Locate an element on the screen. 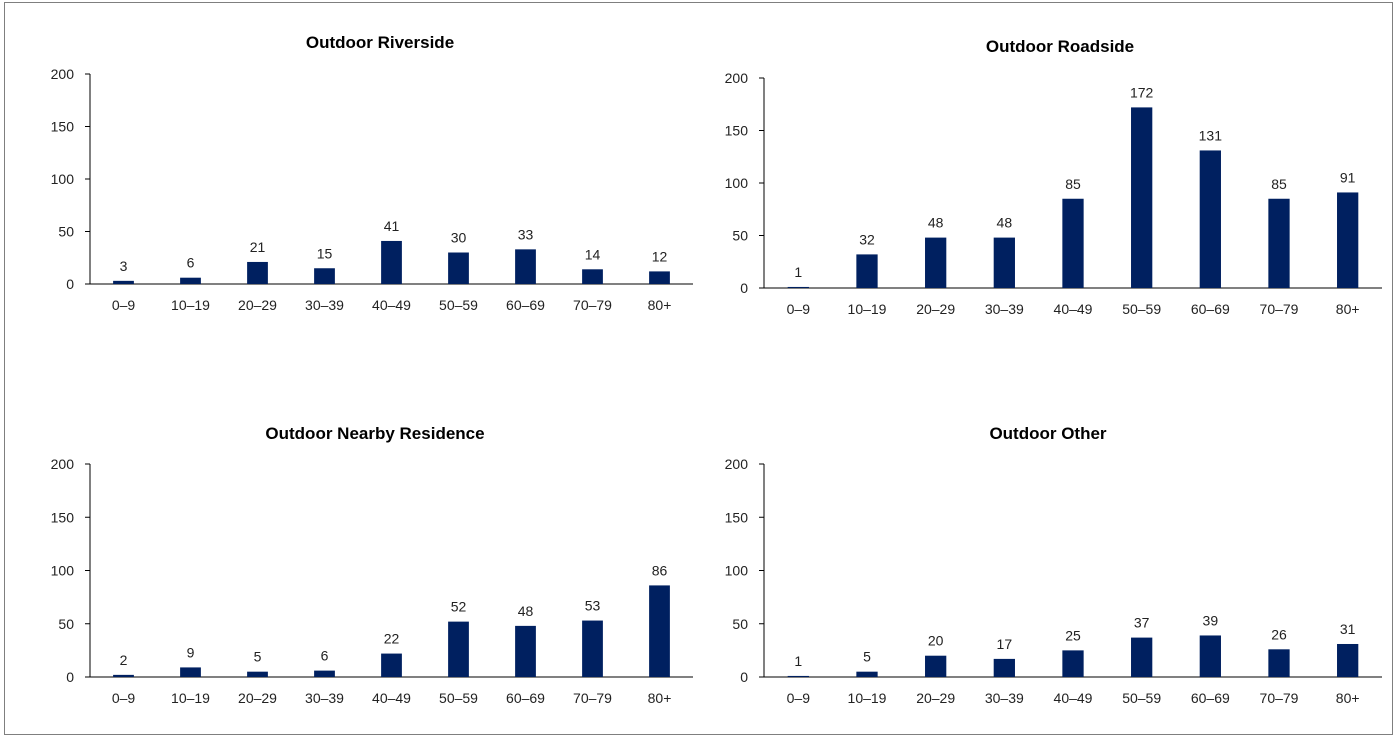 Image resolution: width=1399 pixels, height=737 pixels. data-label: 131 is located at coordinates (1211, 135).